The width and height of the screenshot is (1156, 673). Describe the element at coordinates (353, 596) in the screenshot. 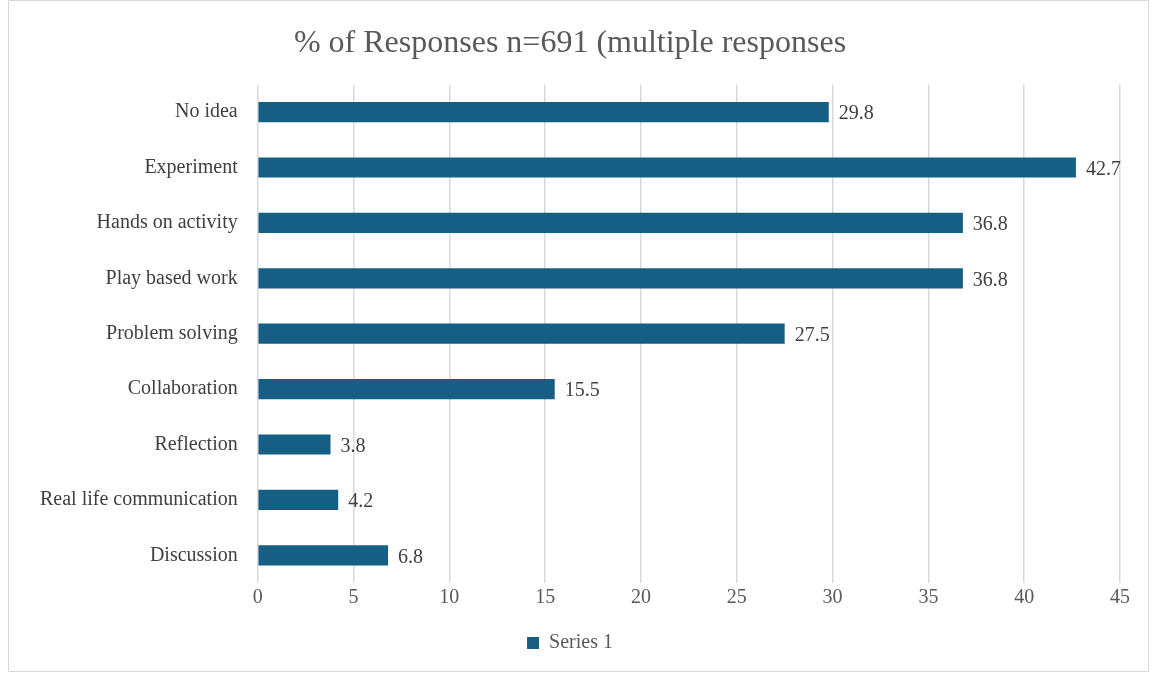

I see `x-tick-label: 5` at that location.